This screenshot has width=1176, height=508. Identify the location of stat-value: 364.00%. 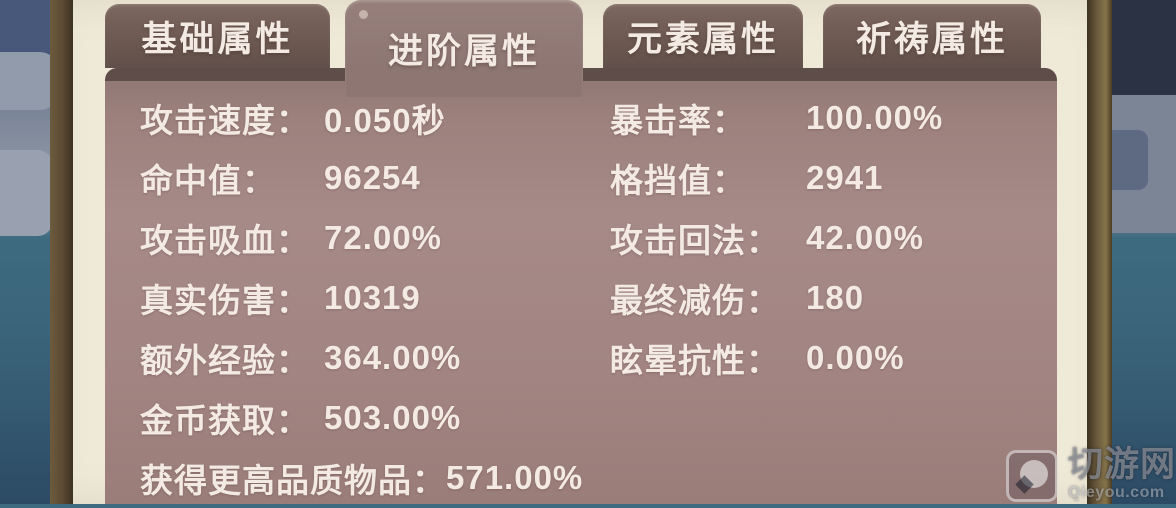
(393, 357).